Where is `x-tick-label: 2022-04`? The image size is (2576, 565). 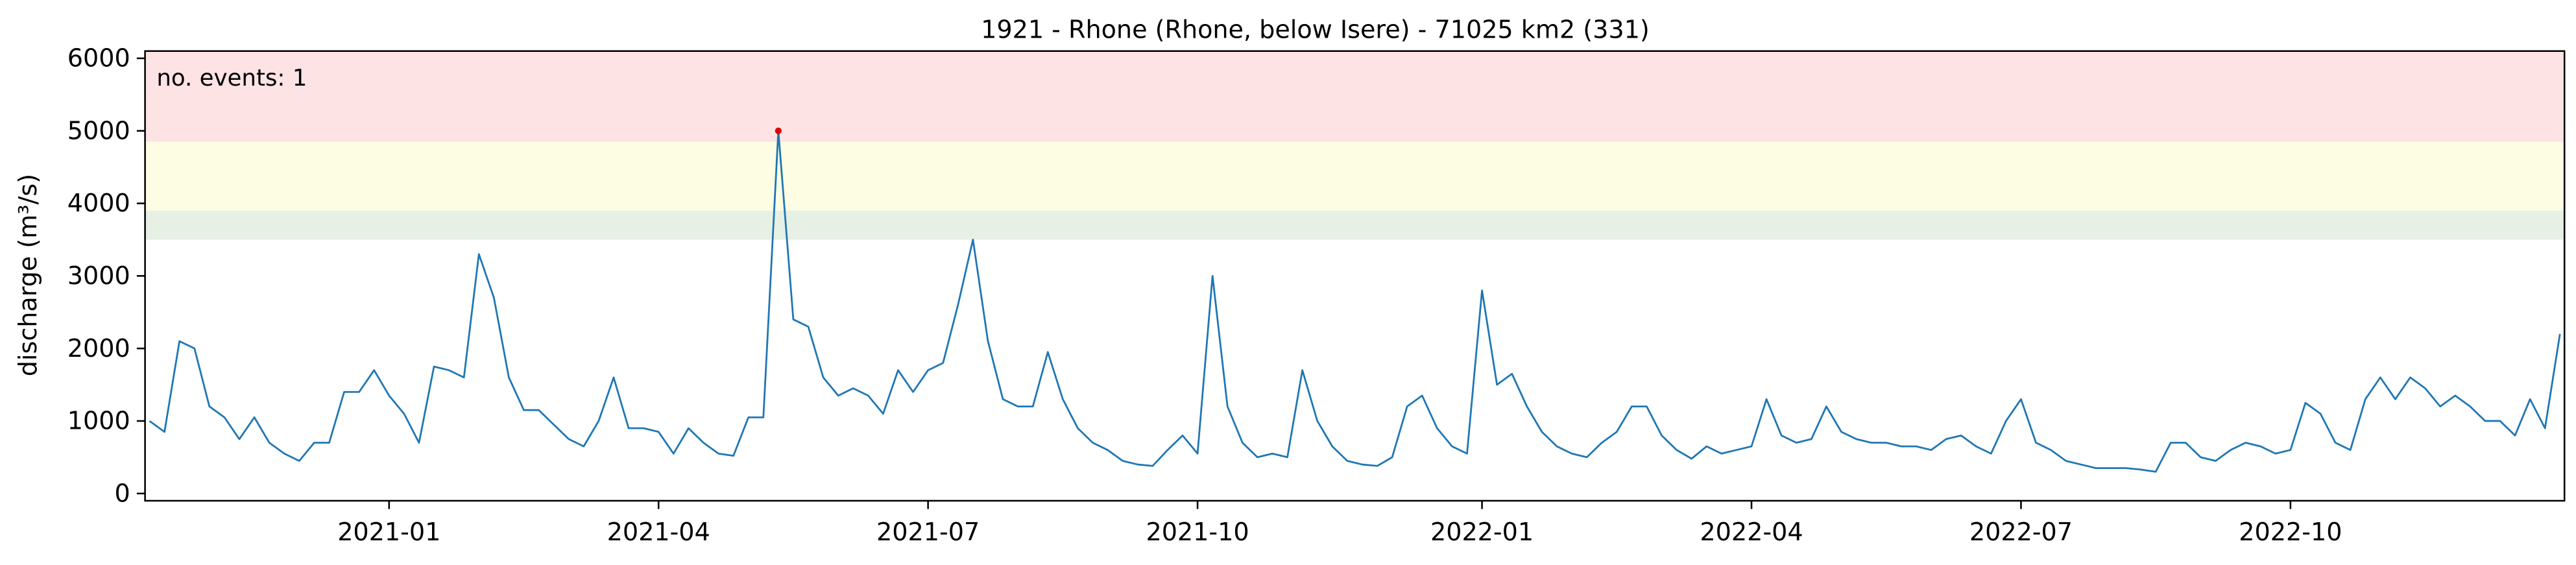
x-tick-label: 2022-04 is located at coordinates (1751, 532).